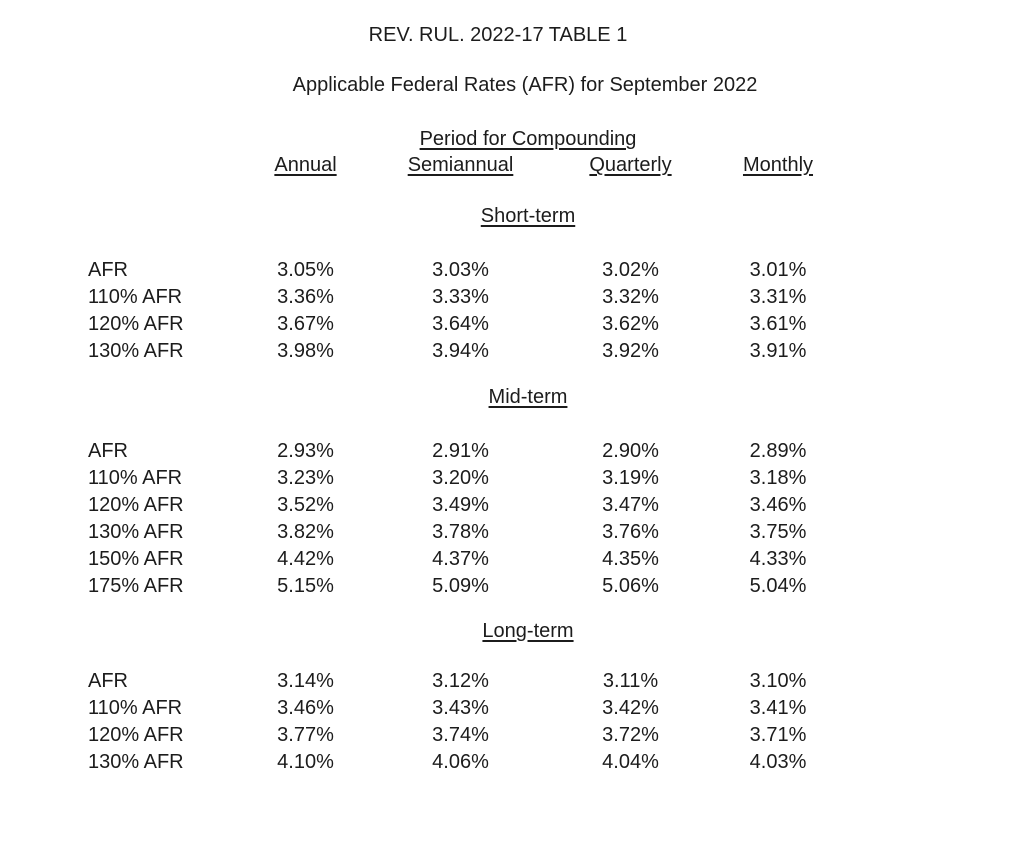 The image size is (1024, 848). What do you see at coordinates (305, 270) in the screenshot?
I see `rate-cell: 3.05%` at bounding box center [305, 270].